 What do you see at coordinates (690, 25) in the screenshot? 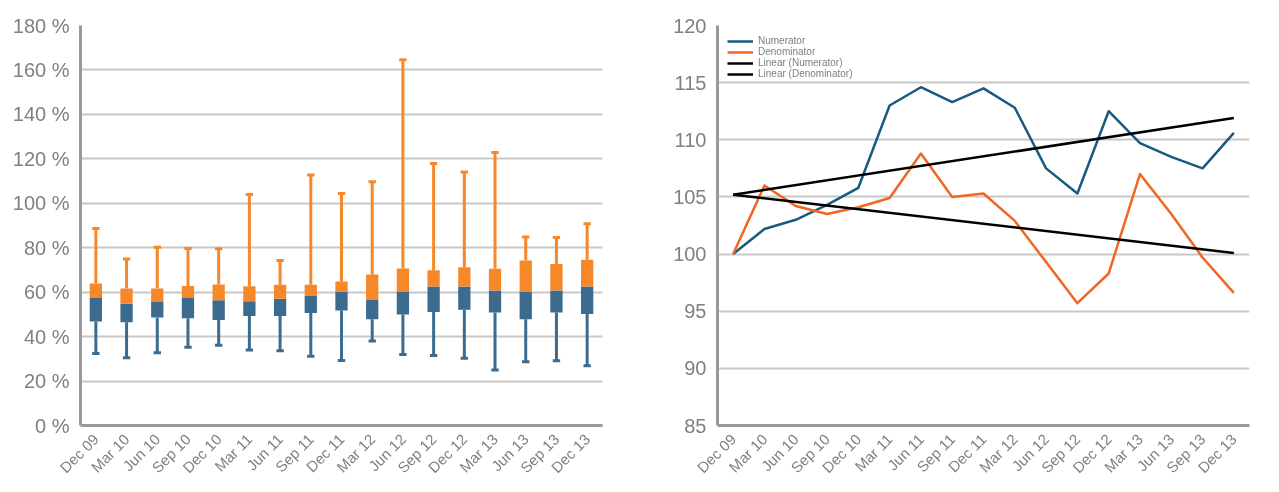
I see `y-tick-label: 120` at bounding box center [690, 25].